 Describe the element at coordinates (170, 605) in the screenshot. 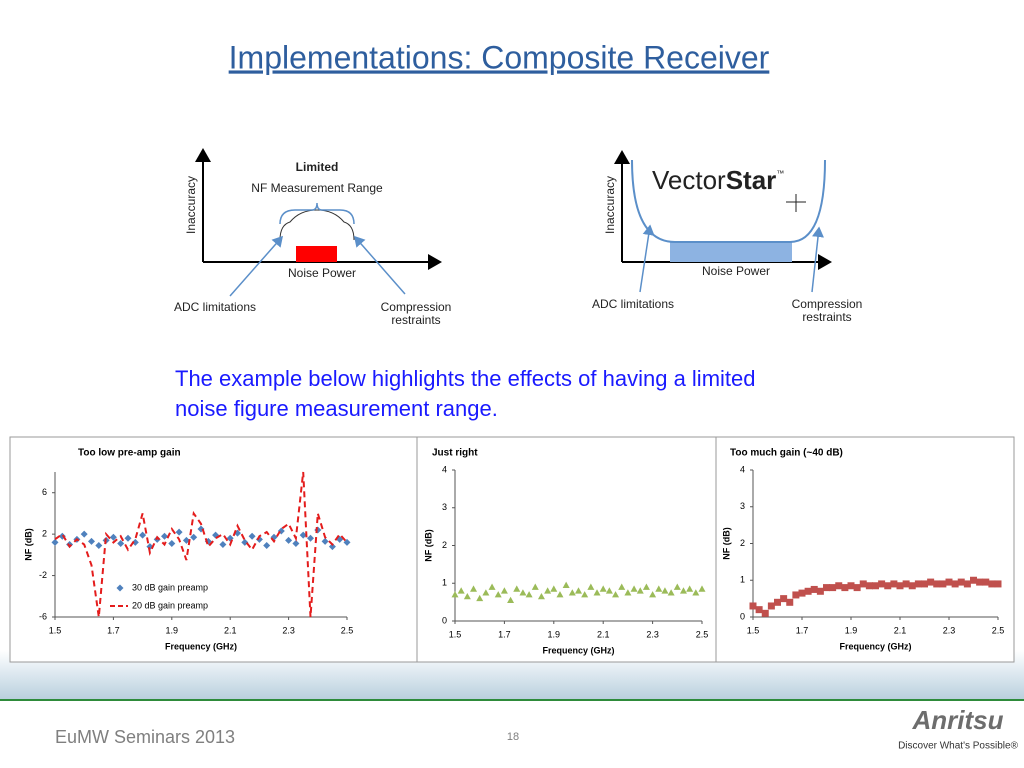

I see `legend-label: 20 dB gain preamp` at that location.